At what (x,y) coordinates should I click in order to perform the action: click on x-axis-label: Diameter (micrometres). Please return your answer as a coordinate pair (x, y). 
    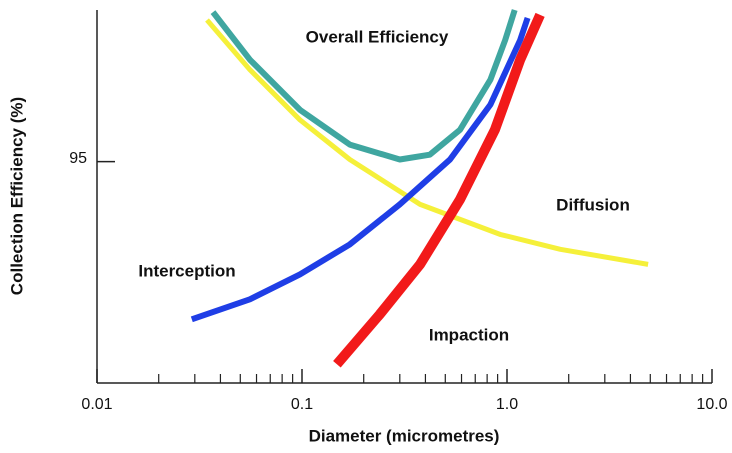
    Looking at the image, I should click on (404, 435).